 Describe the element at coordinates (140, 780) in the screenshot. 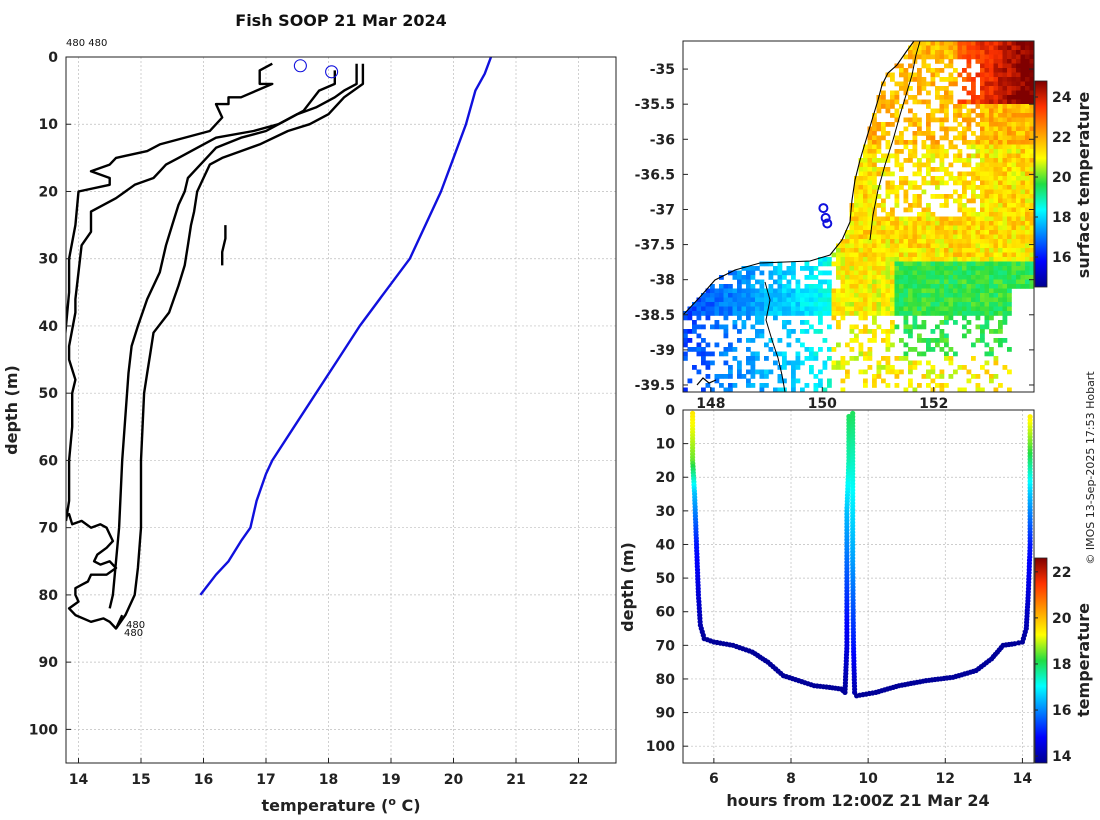

I see `profile-x-tick-label: 15` at that location.